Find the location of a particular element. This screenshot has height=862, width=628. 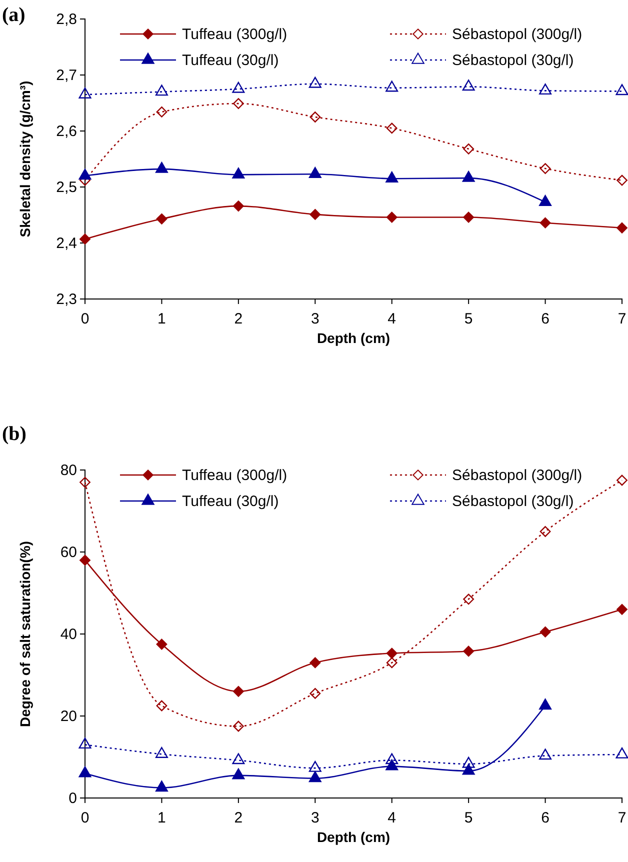

y-tick-label: 0 is located at coordinates (72, 798).